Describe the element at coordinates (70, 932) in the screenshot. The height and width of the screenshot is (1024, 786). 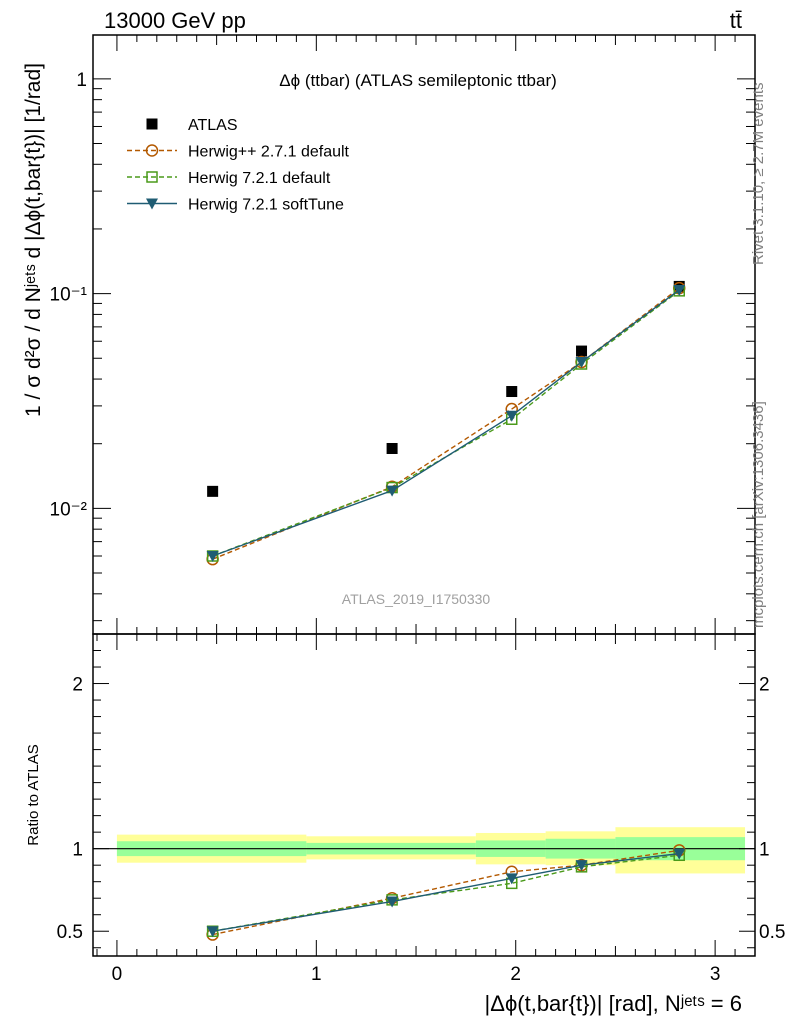
I see `ratio-y-tick-label: 0.5` at that location.